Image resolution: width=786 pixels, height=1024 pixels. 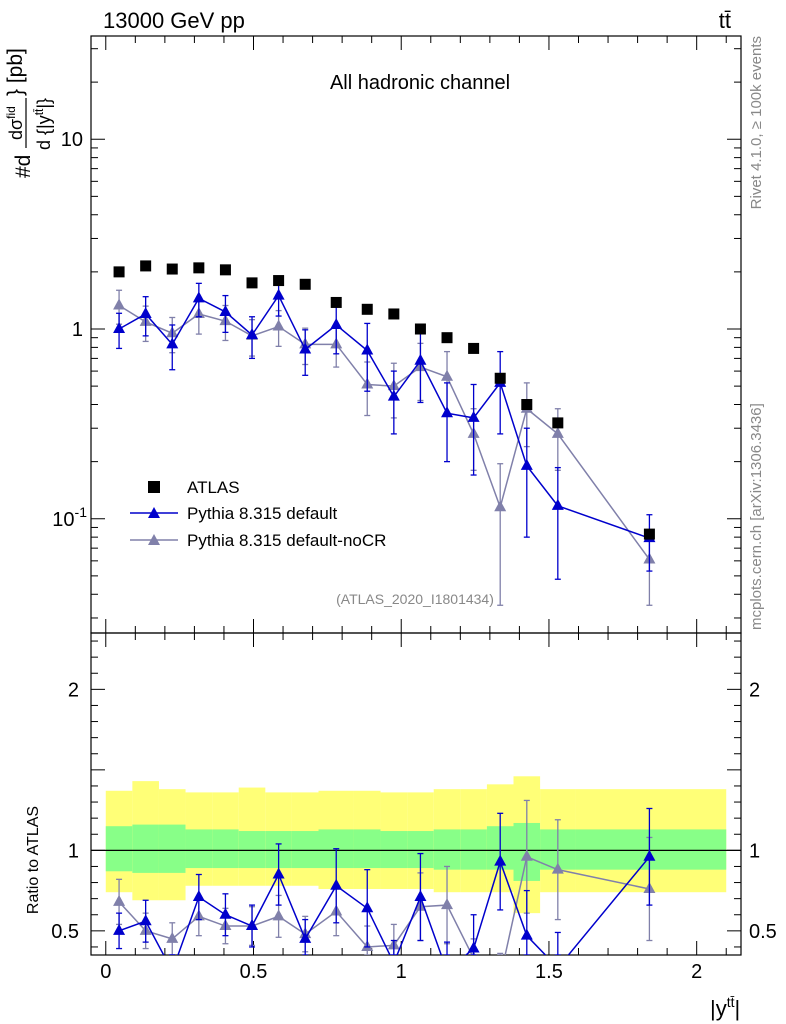 What do you see at coordinates (15, 123) in the screenshot?
I see `y-label-numerator: dσfid` at bounding box center [15, 123].